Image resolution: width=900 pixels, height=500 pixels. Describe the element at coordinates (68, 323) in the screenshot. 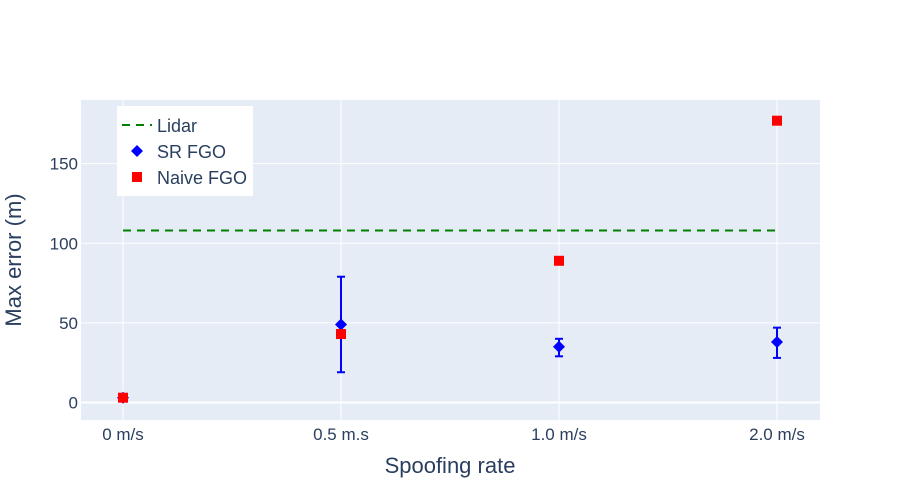

I see `y-tick-label: 50` at that location.